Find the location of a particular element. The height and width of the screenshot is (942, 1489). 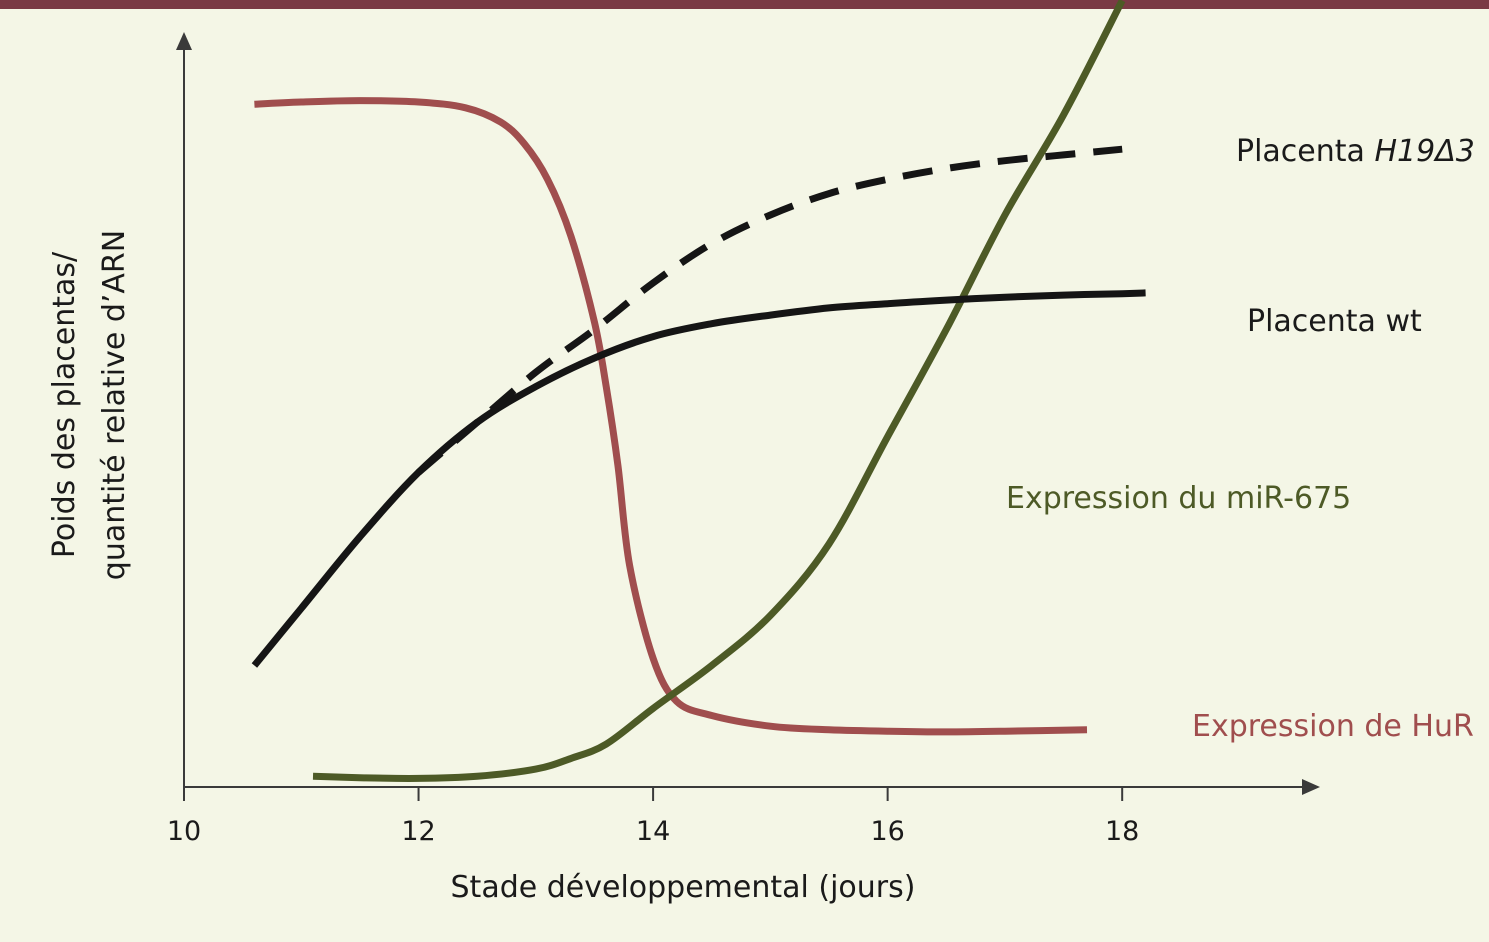

label-hur: Expression de HuR is located at coordinates (1333, 726).